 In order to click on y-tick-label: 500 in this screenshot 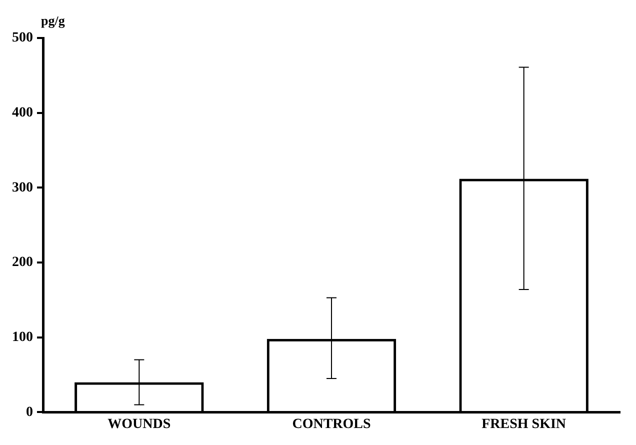, I will do `click(22, 38)`.